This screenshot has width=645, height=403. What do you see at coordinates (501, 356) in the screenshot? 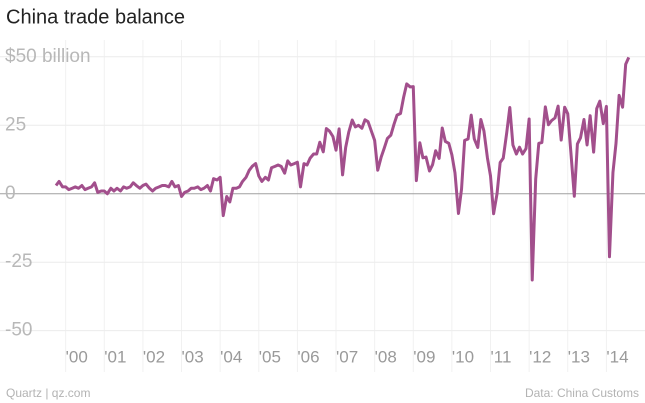
I see `x-tick-label: '11` at bounding box center [501, 356].